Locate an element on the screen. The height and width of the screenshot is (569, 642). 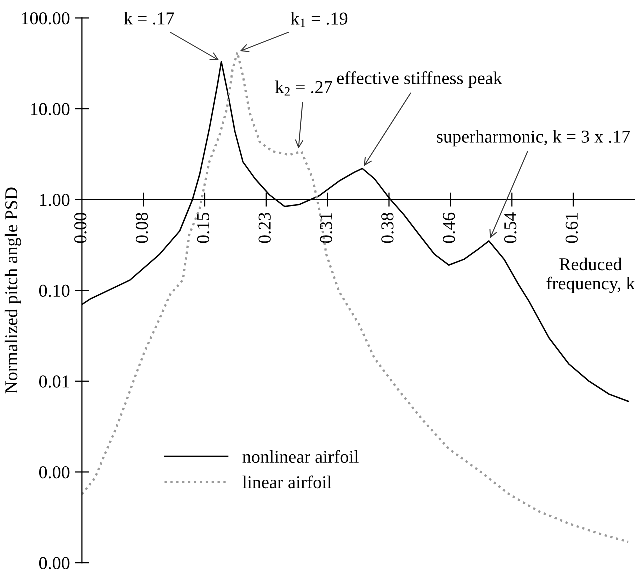
x-tick-label: 0.31 is located at coordinates (326, 228).